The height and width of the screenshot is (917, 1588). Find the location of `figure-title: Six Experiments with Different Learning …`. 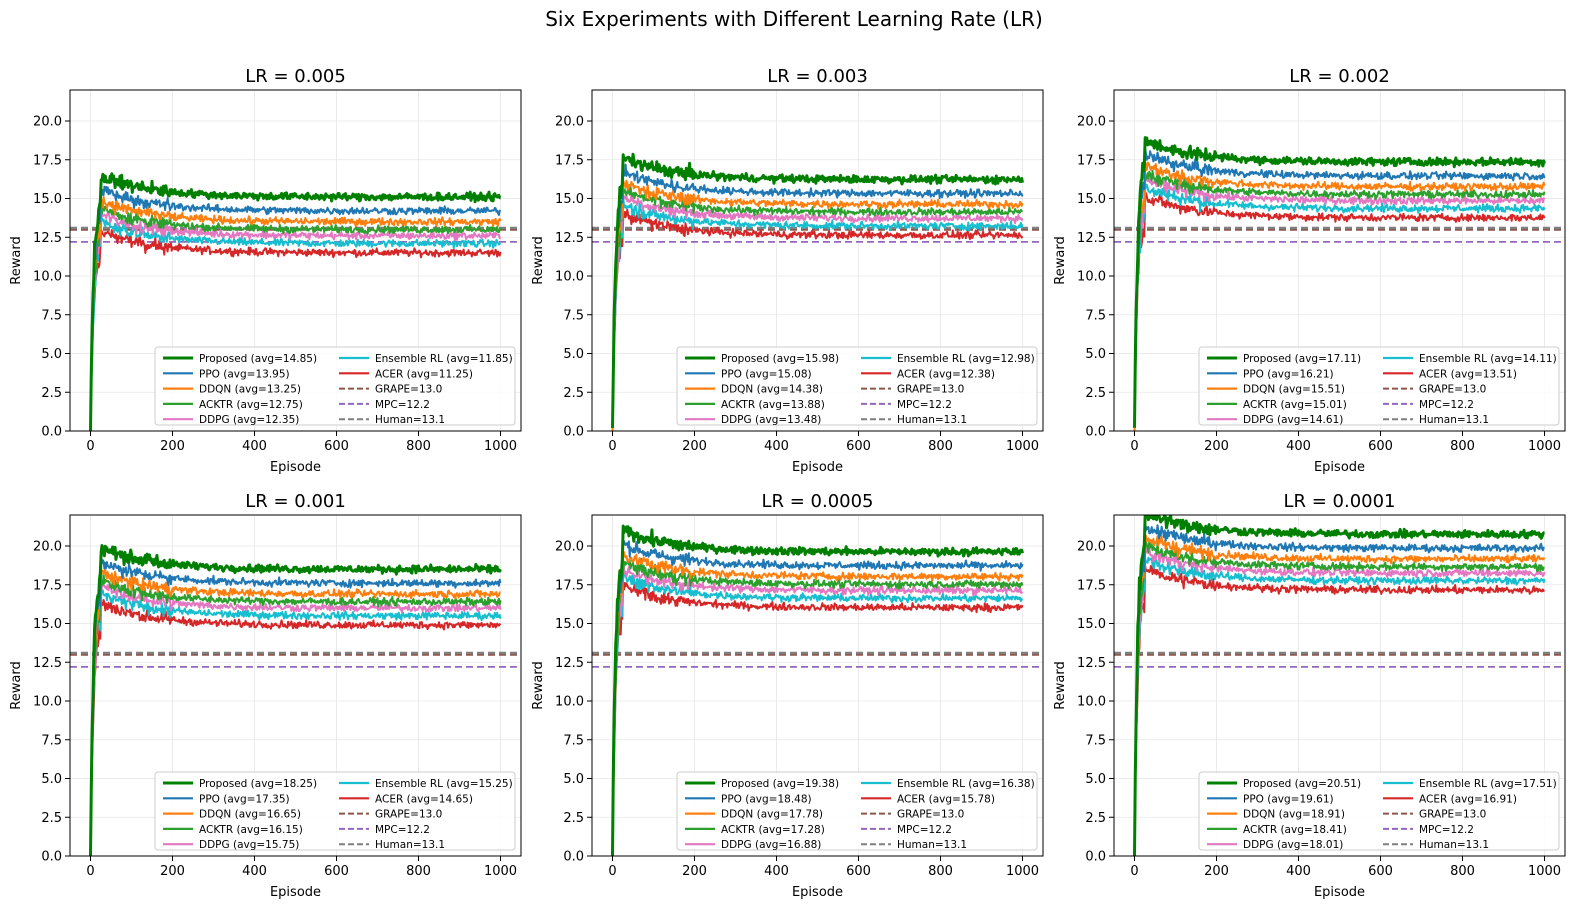

figure-title: Six Experiments with Different Learning … is located at coordinates (794, 19).